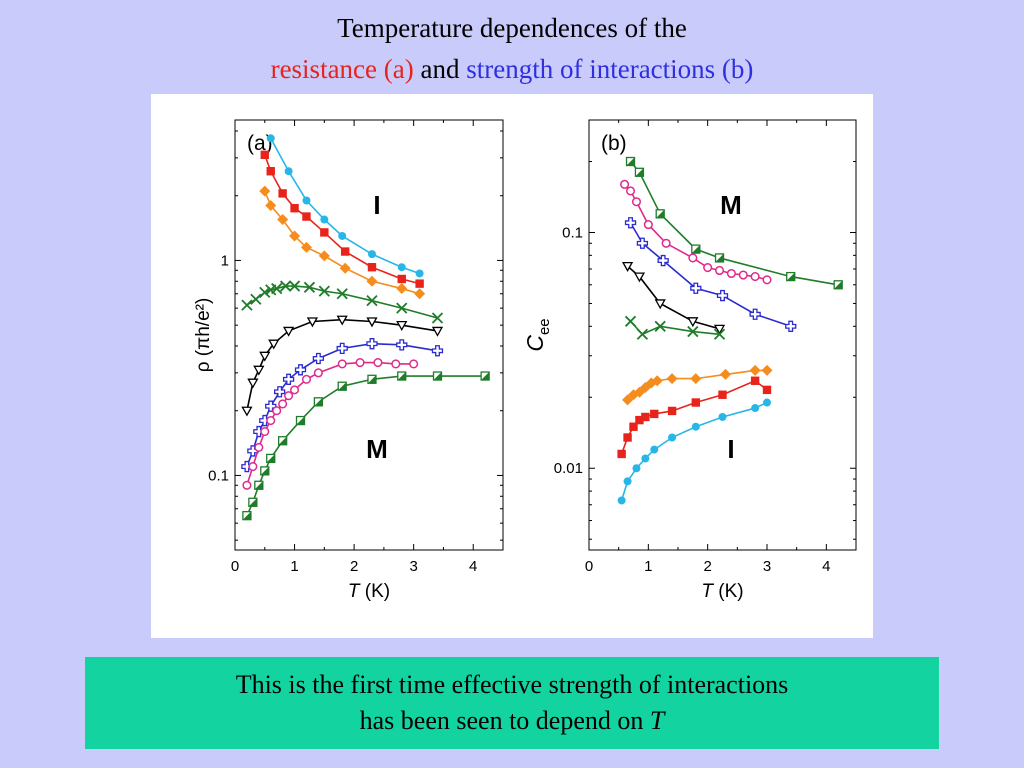 This screenshot has height=768, width=1024. Describe the element at coordinates (537, 334) in the screenshot. I see `y-axis-label: Cee` at that location.